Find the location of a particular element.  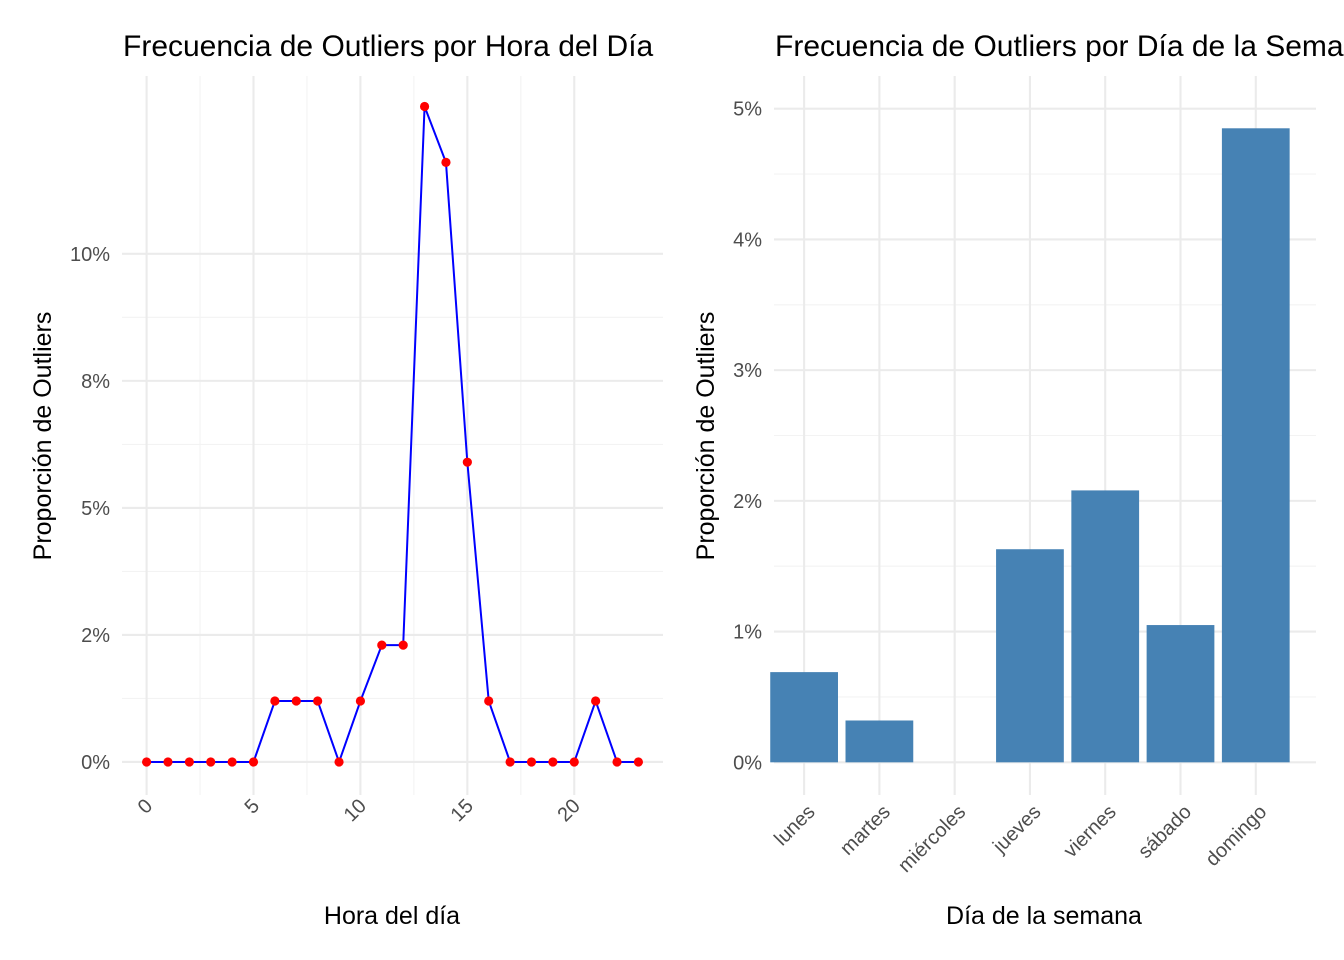

weekday-bar-jueves is located at coordinates (1030, 656).